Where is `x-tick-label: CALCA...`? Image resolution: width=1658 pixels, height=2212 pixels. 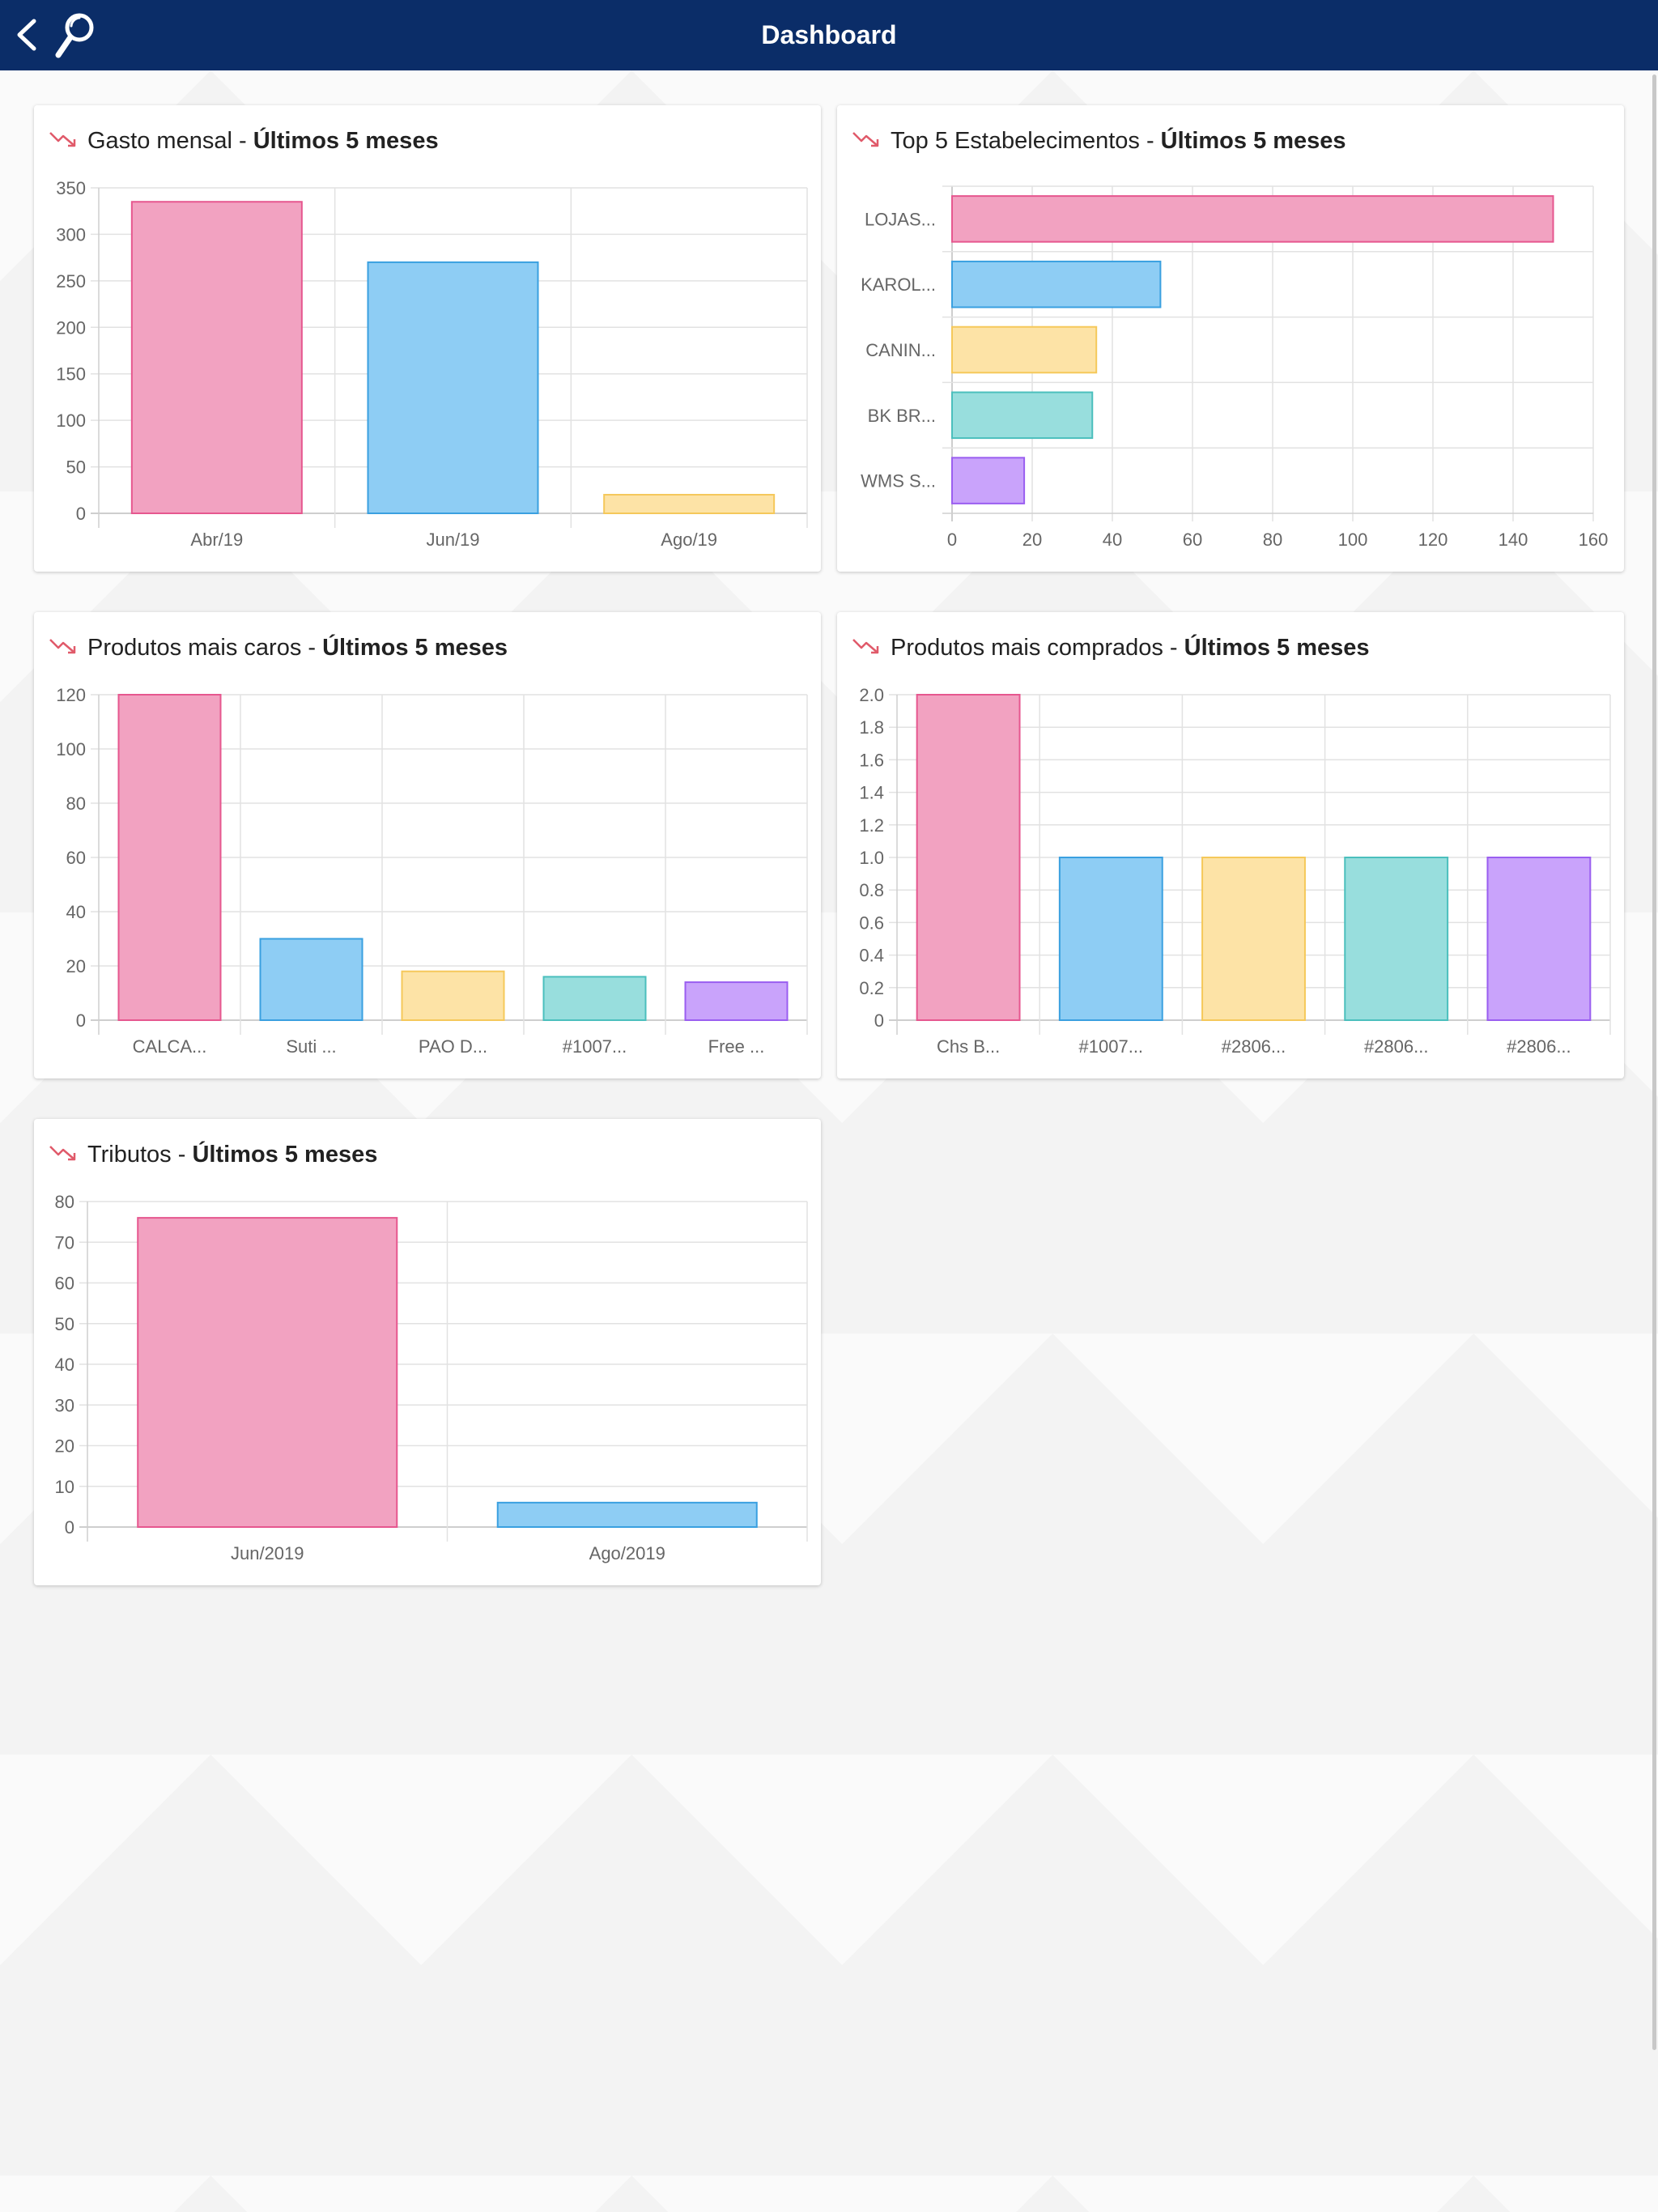
x-tick-label: CALCA... is located at coordinates (170, 1046).